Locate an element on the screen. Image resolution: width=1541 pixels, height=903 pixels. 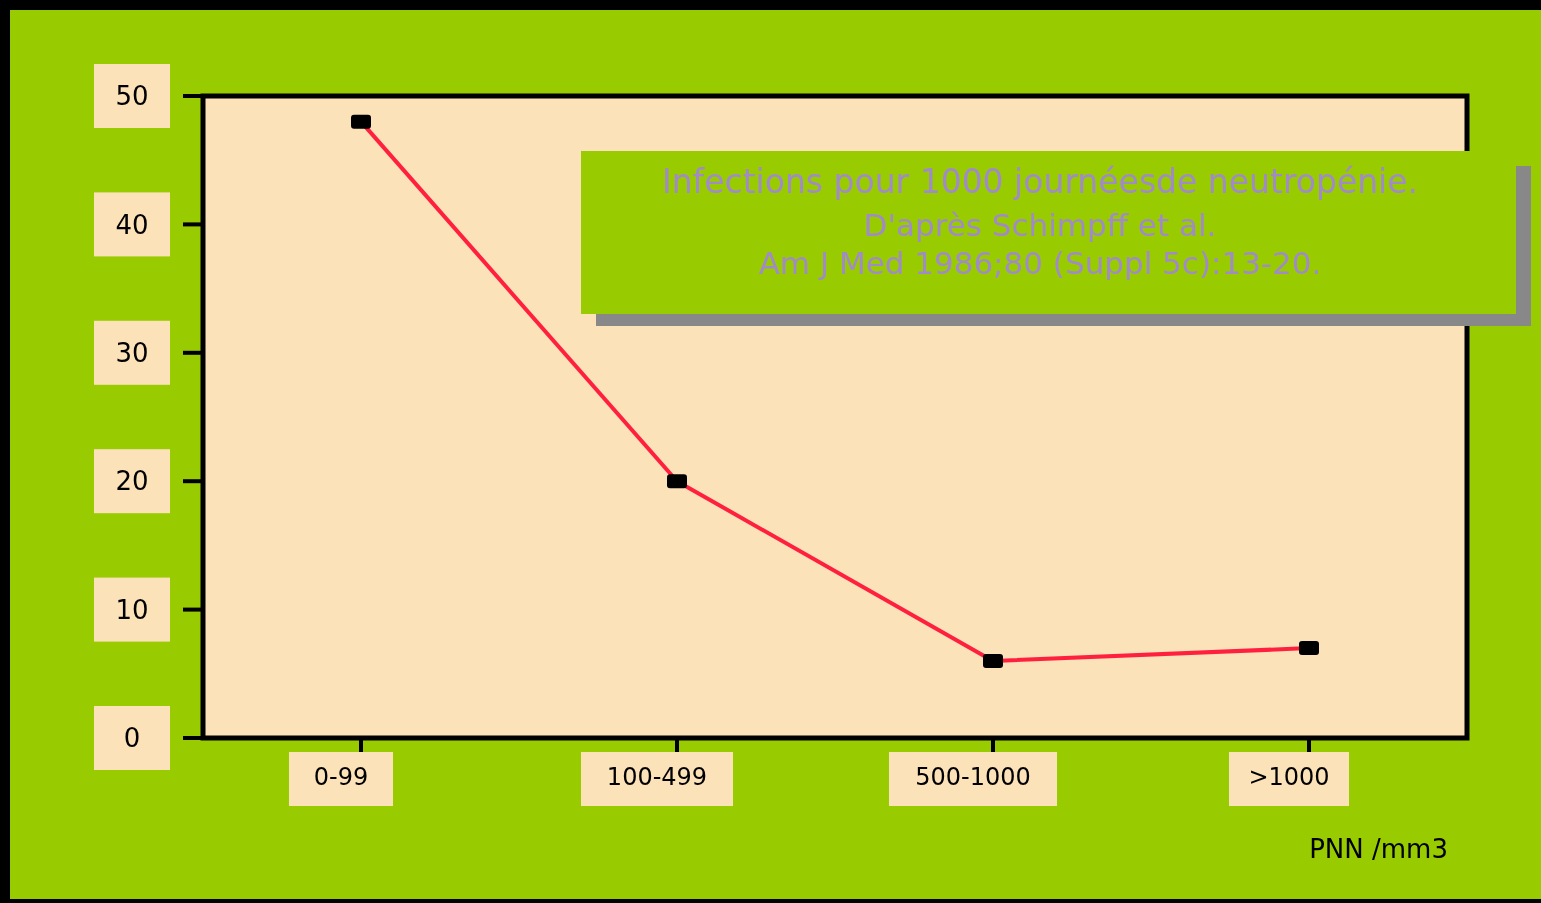
annotation: D'après Schimpff et al. is located at coordinates (1040, 224).